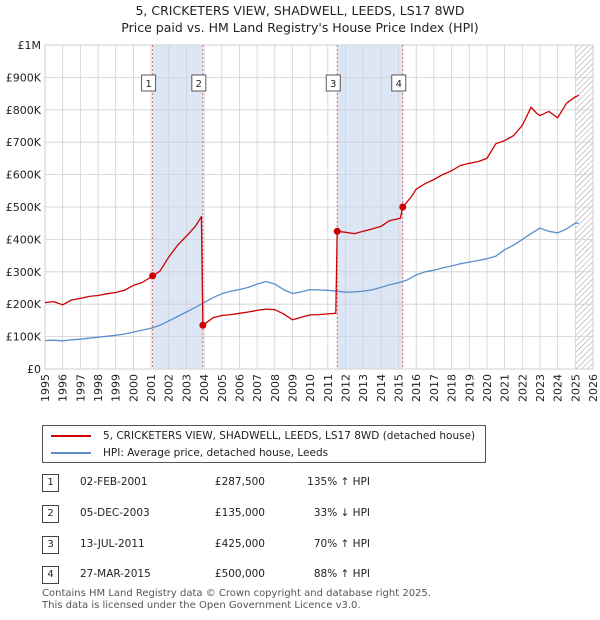 The image size is (600, 620). What do you see at coordinates (186, 388) in the screenshot?
I see `x-tick-label: 2003` at bounding box center [186, 388].